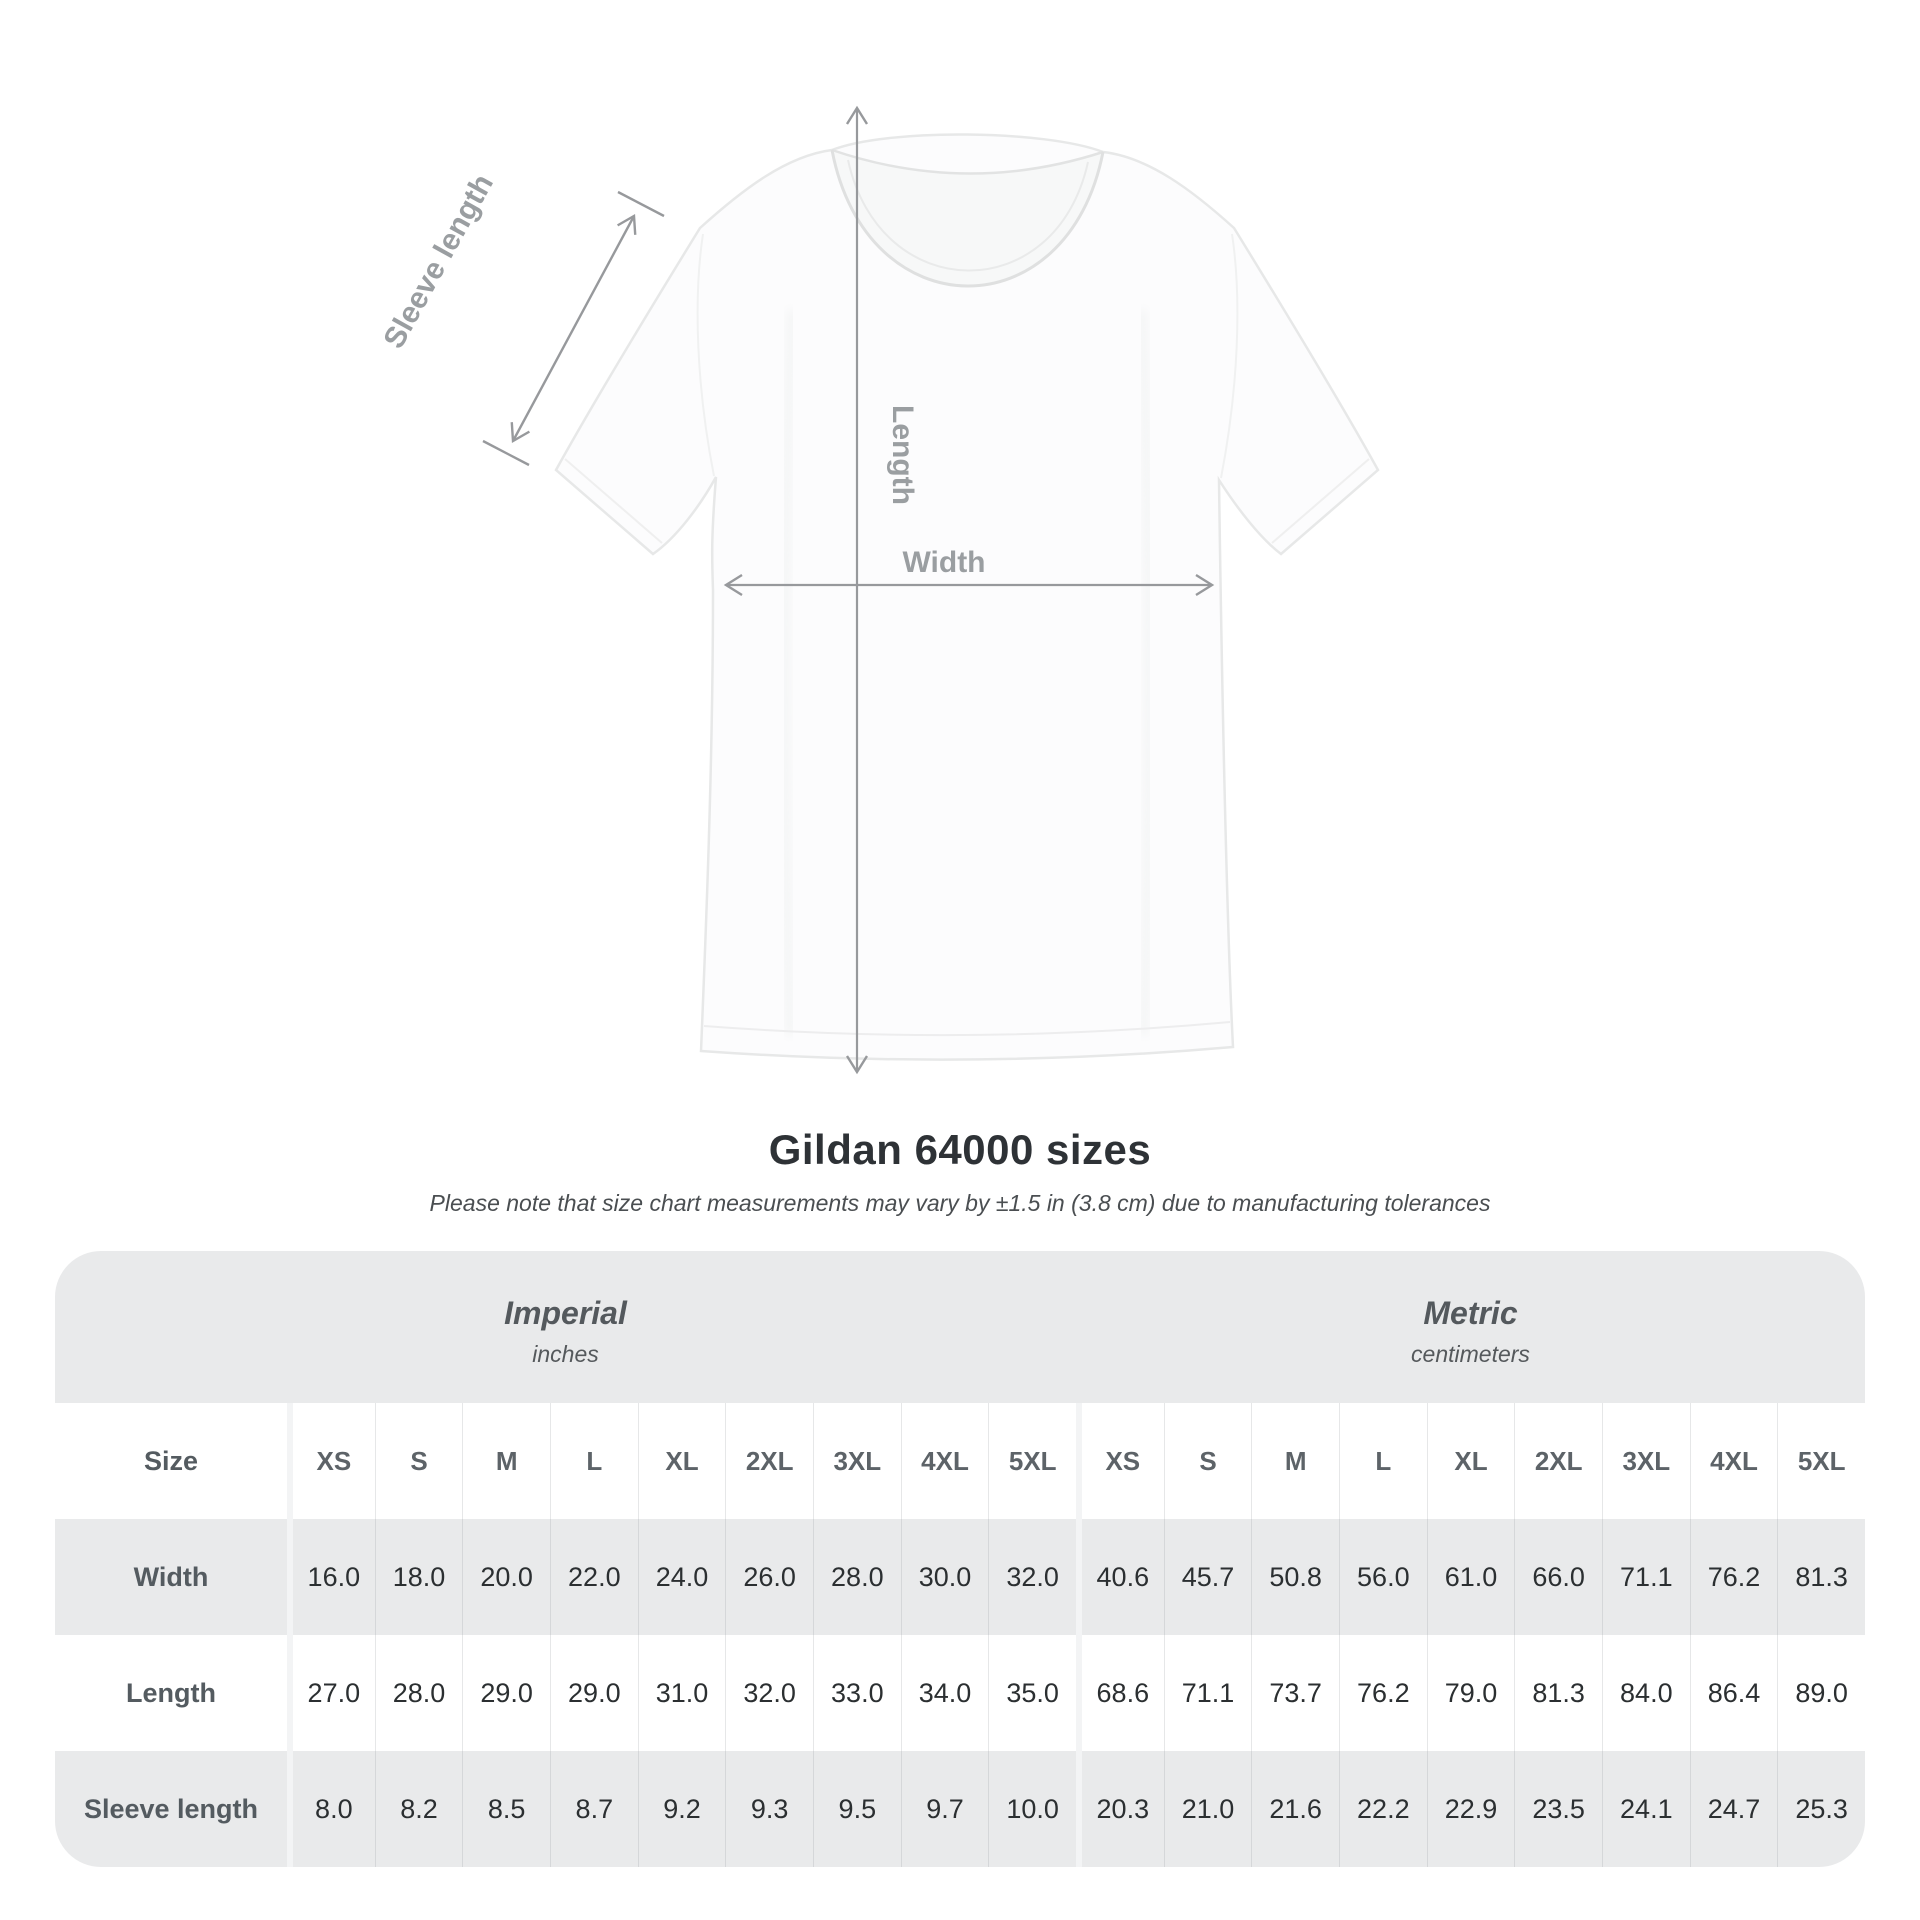 The height and width of the screenshot is (1920, 1920). Describe the element at coordinates (171, 1576) in the screenshot. I see `row-width-label: Width` at that location.